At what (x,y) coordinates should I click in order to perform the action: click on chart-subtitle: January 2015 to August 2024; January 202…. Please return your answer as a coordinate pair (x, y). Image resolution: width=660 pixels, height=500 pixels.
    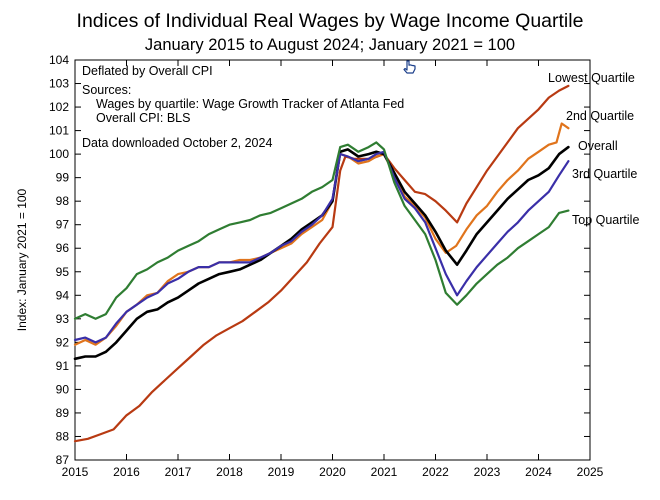
    Looking at the image, I should click on (330, 45).